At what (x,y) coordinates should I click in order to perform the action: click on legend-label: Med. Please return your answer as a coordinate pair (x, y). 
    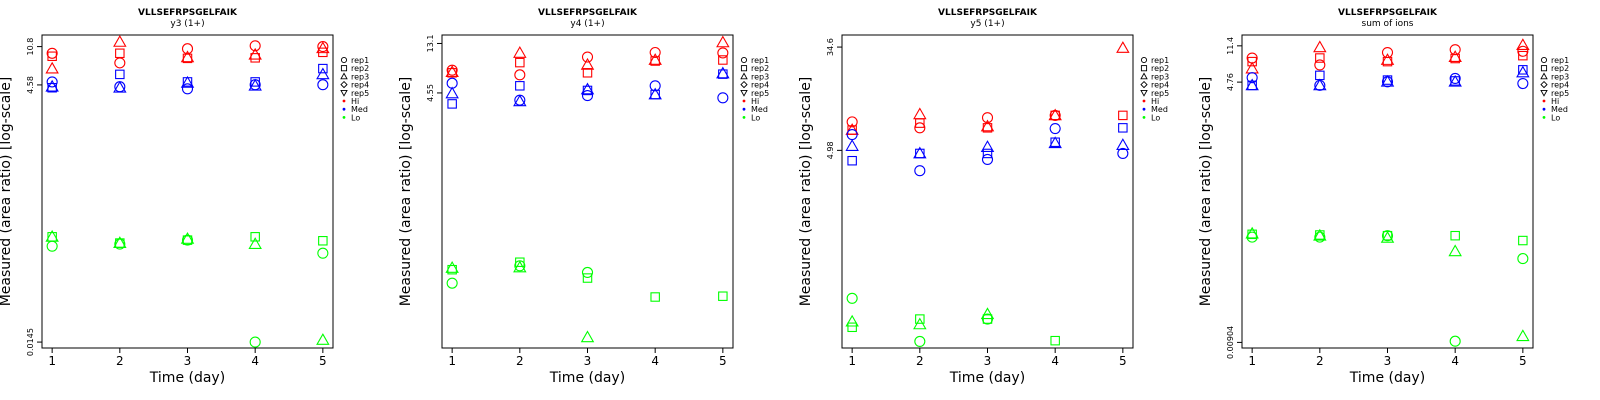
    Looking at the image, I should click on (759, 109).